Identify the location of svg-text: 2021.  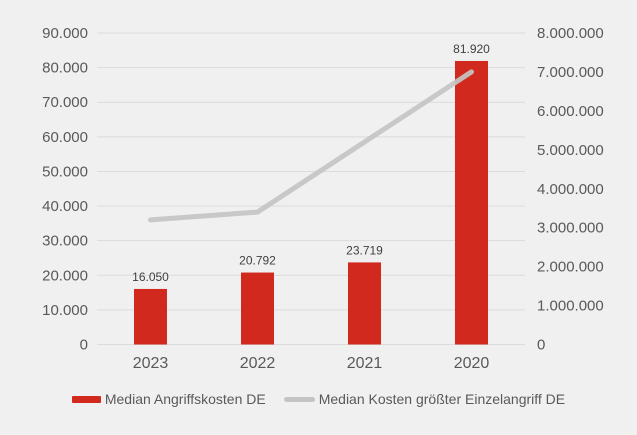
(365, 363).